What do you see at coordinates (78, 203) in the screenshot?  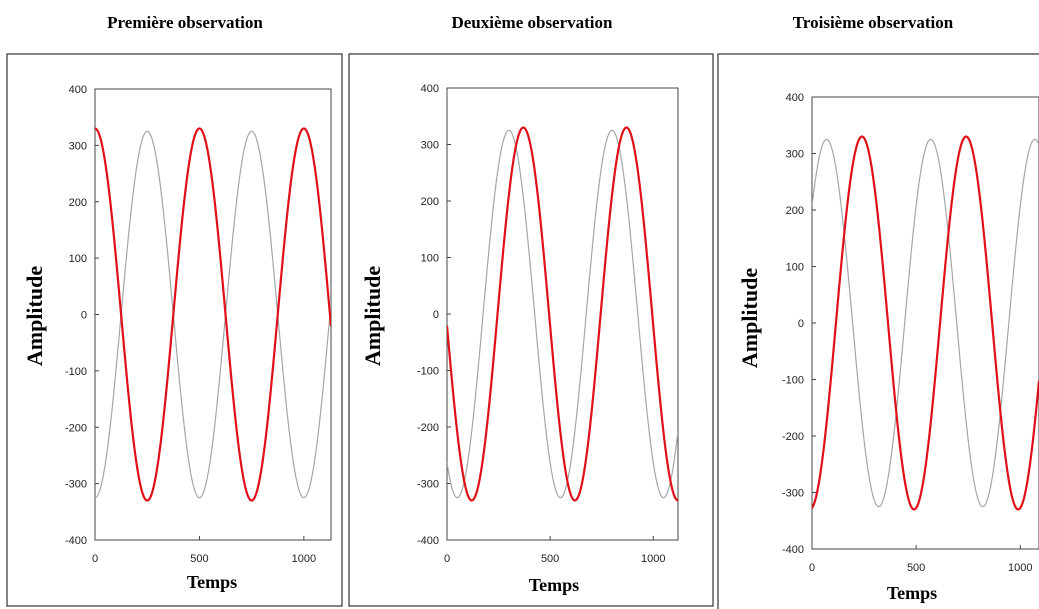 I see `panel-1-y-tick-label: 200` at bounding box center [78, 203].